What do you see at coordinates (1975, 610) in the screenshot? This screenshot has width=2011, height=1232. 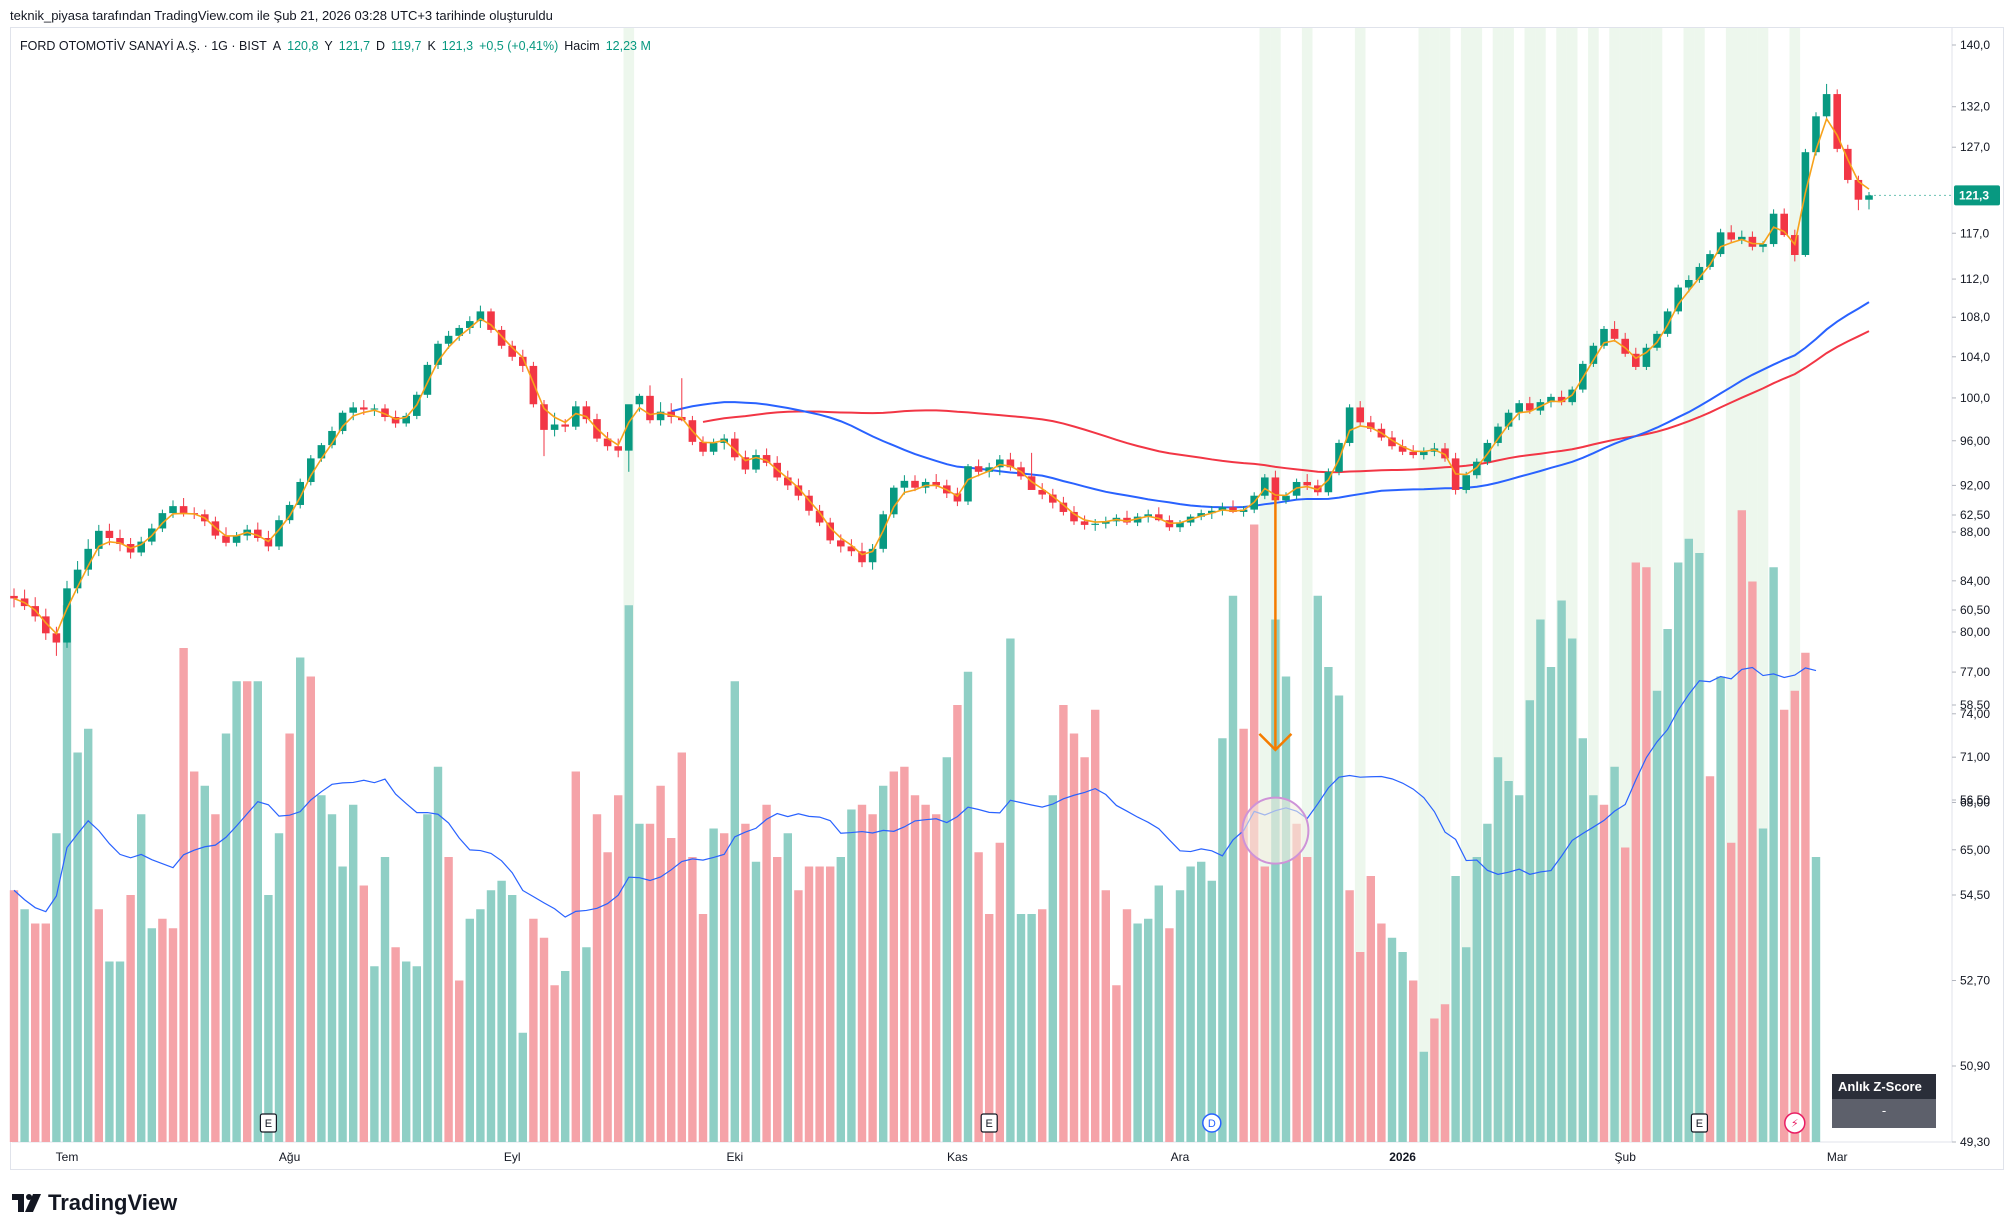 I see `price-tick-label: 60,50` at bounding box center [1975, 610].